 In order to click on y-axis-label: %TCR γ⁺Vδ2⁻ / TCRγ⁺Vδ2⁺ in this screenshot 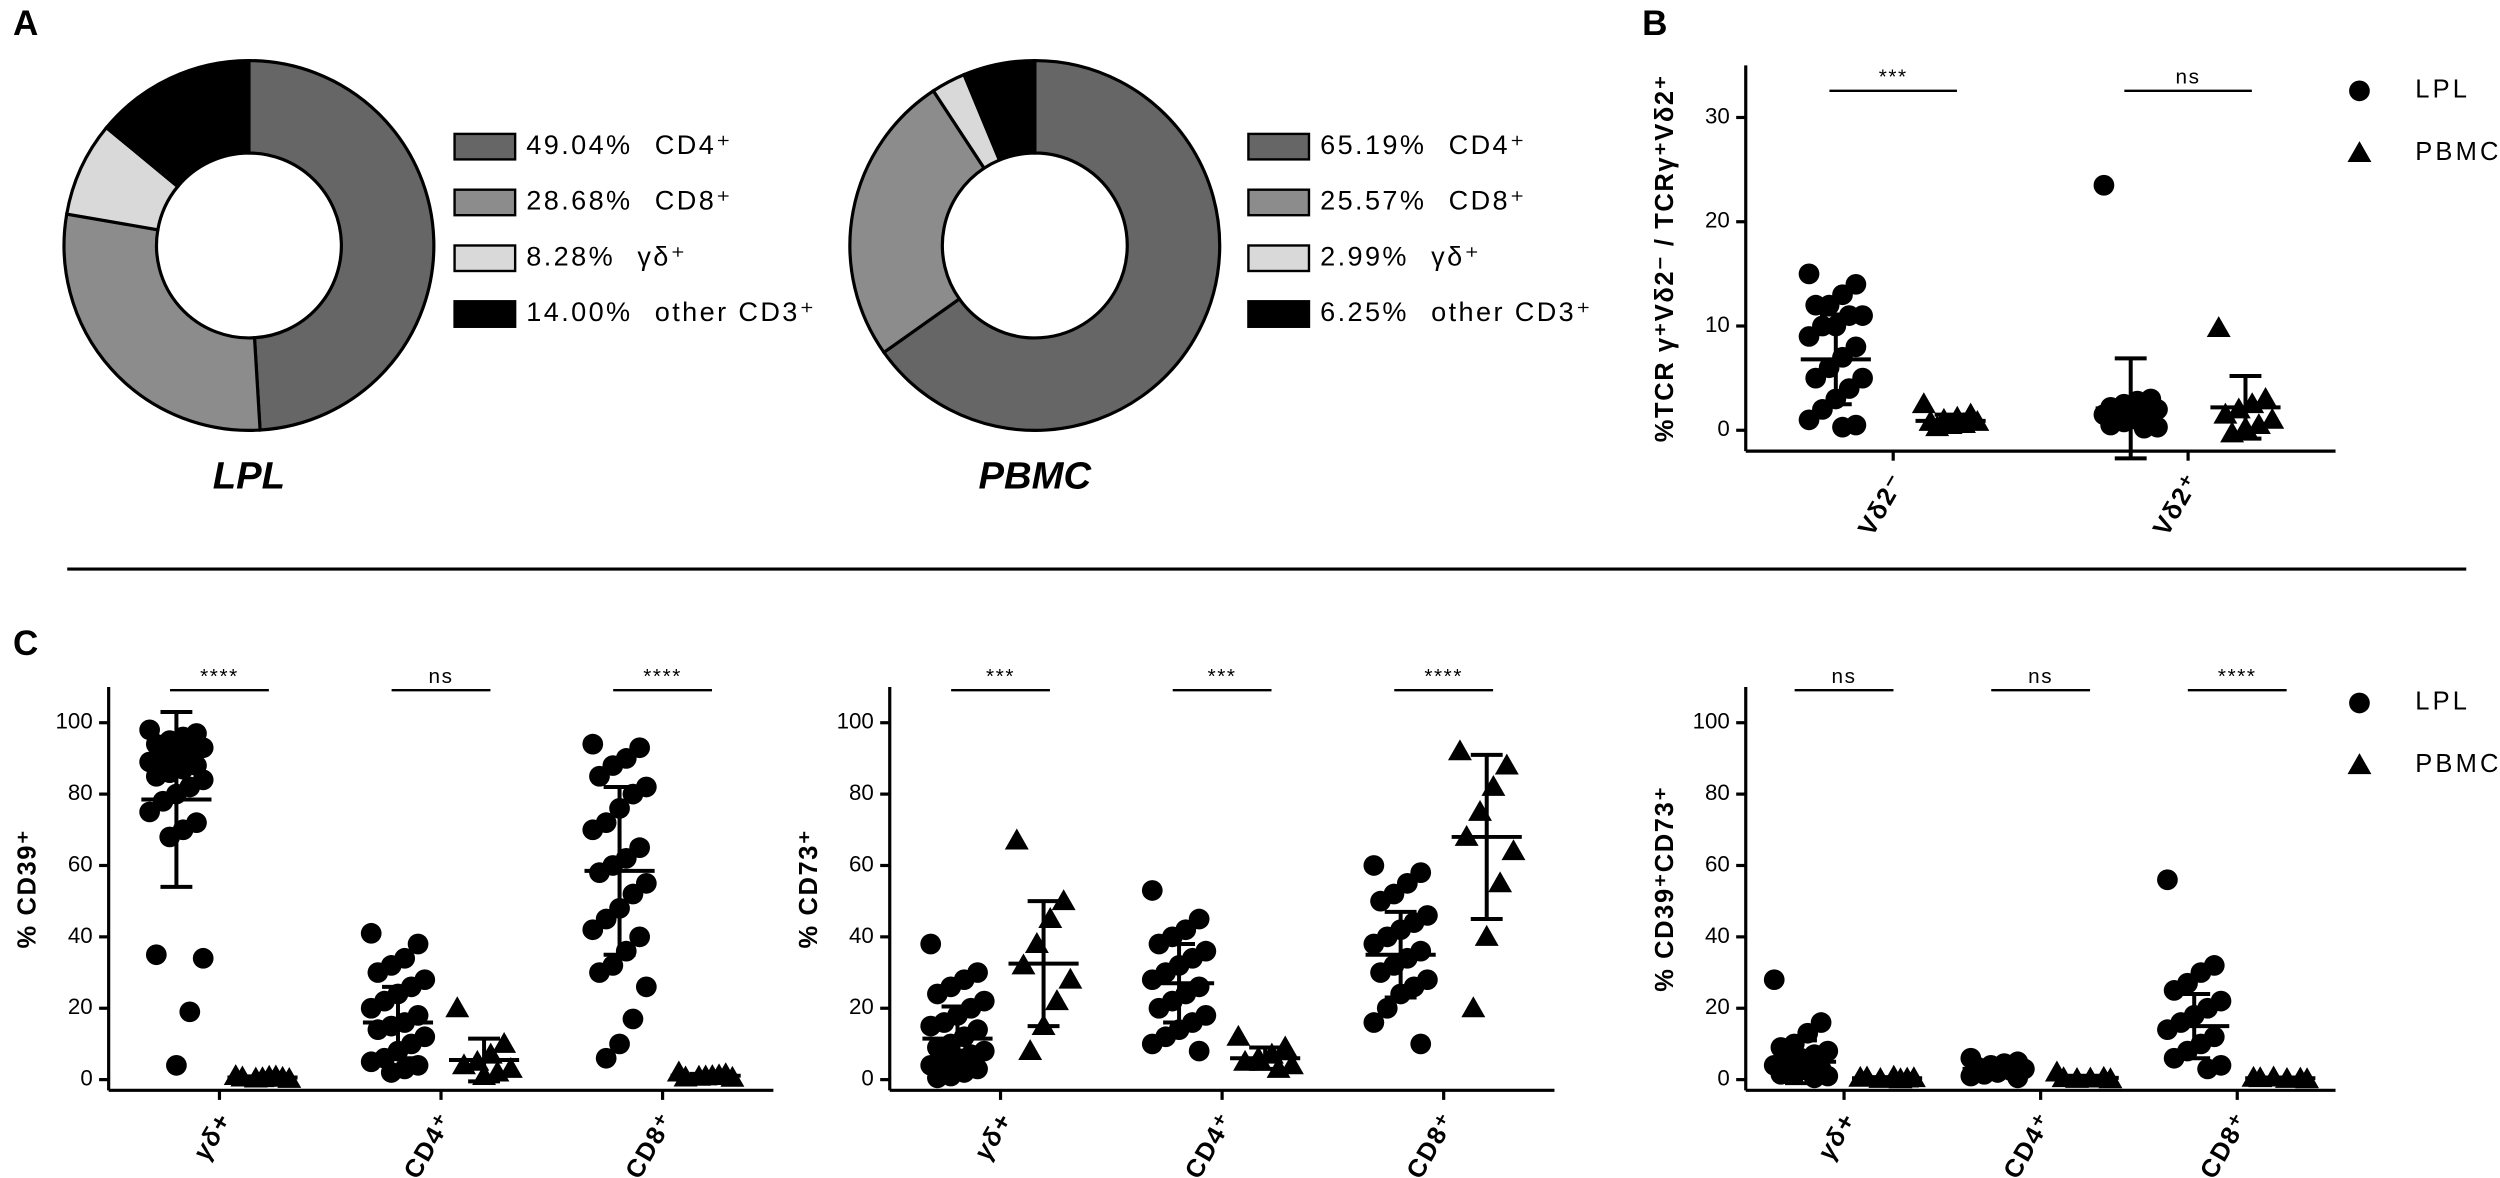, I will do `click(1665, 258)`.